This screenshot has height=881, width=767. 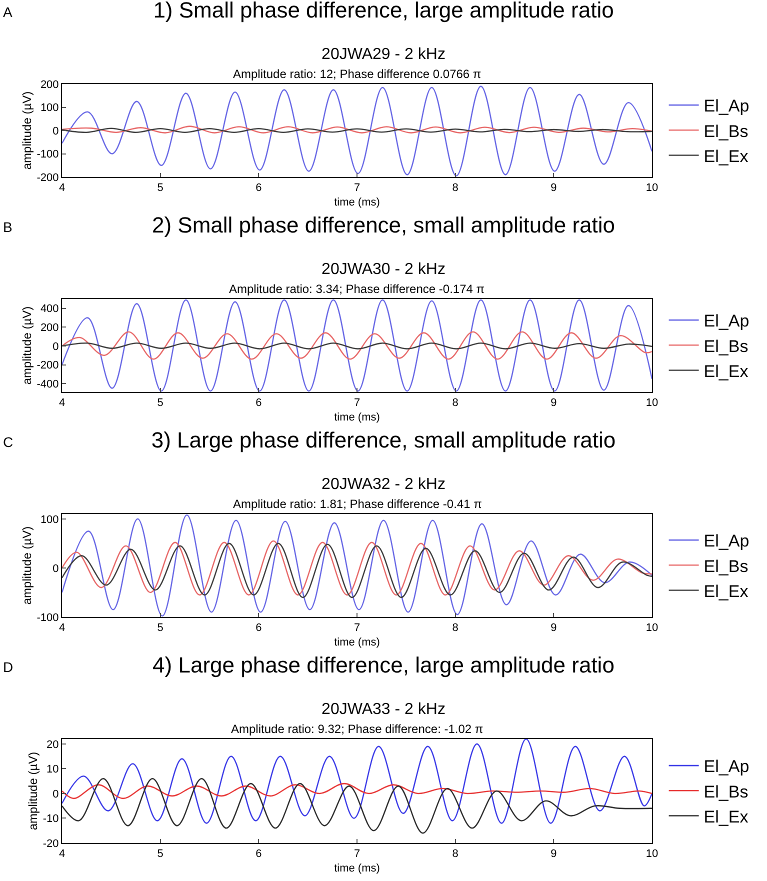 What do you see at coordinates (52, 744) in the screenshot?
I see `y-tick-label: 20` at bounding box center [52, 744].